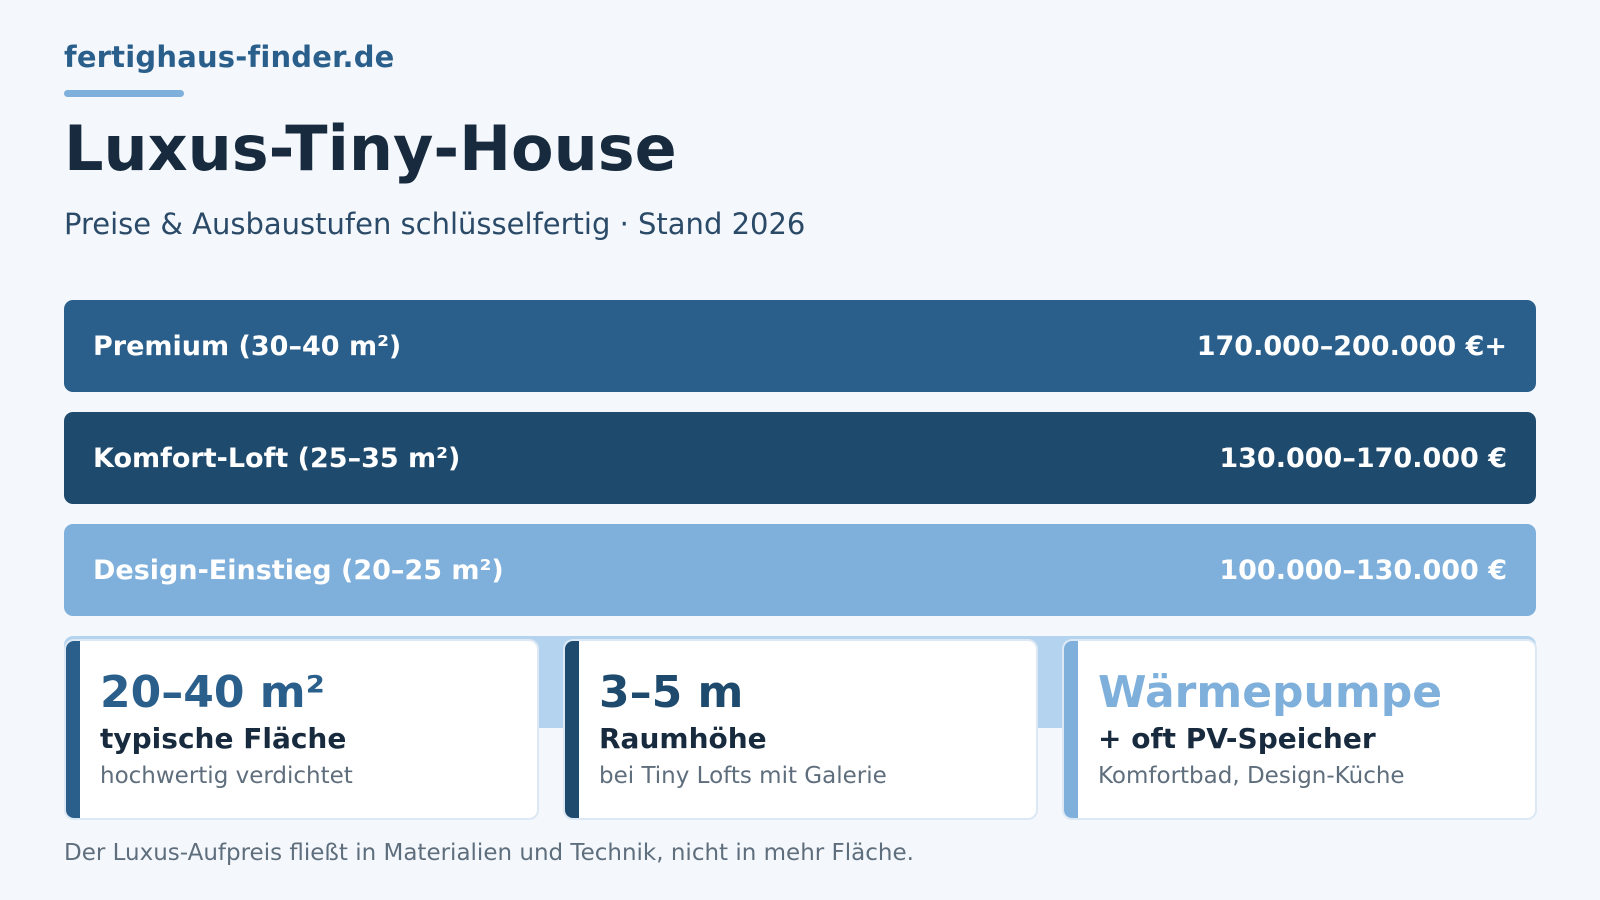  I want to click on tier-label: Design-Einstieg (20–25 m²), so click(298, 570).